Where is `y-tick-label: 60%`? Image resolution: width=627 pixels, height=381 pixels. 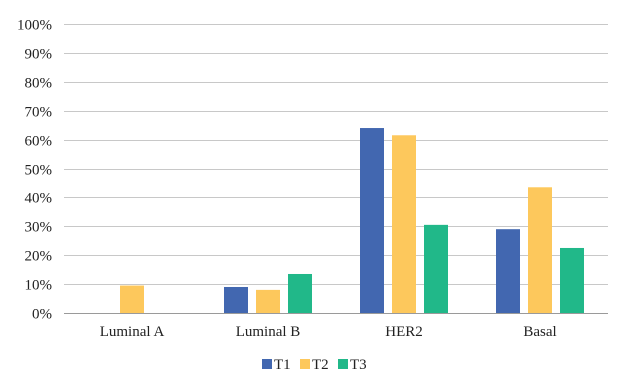 y-tick-label: 60% is located at coordinates (39, 142).